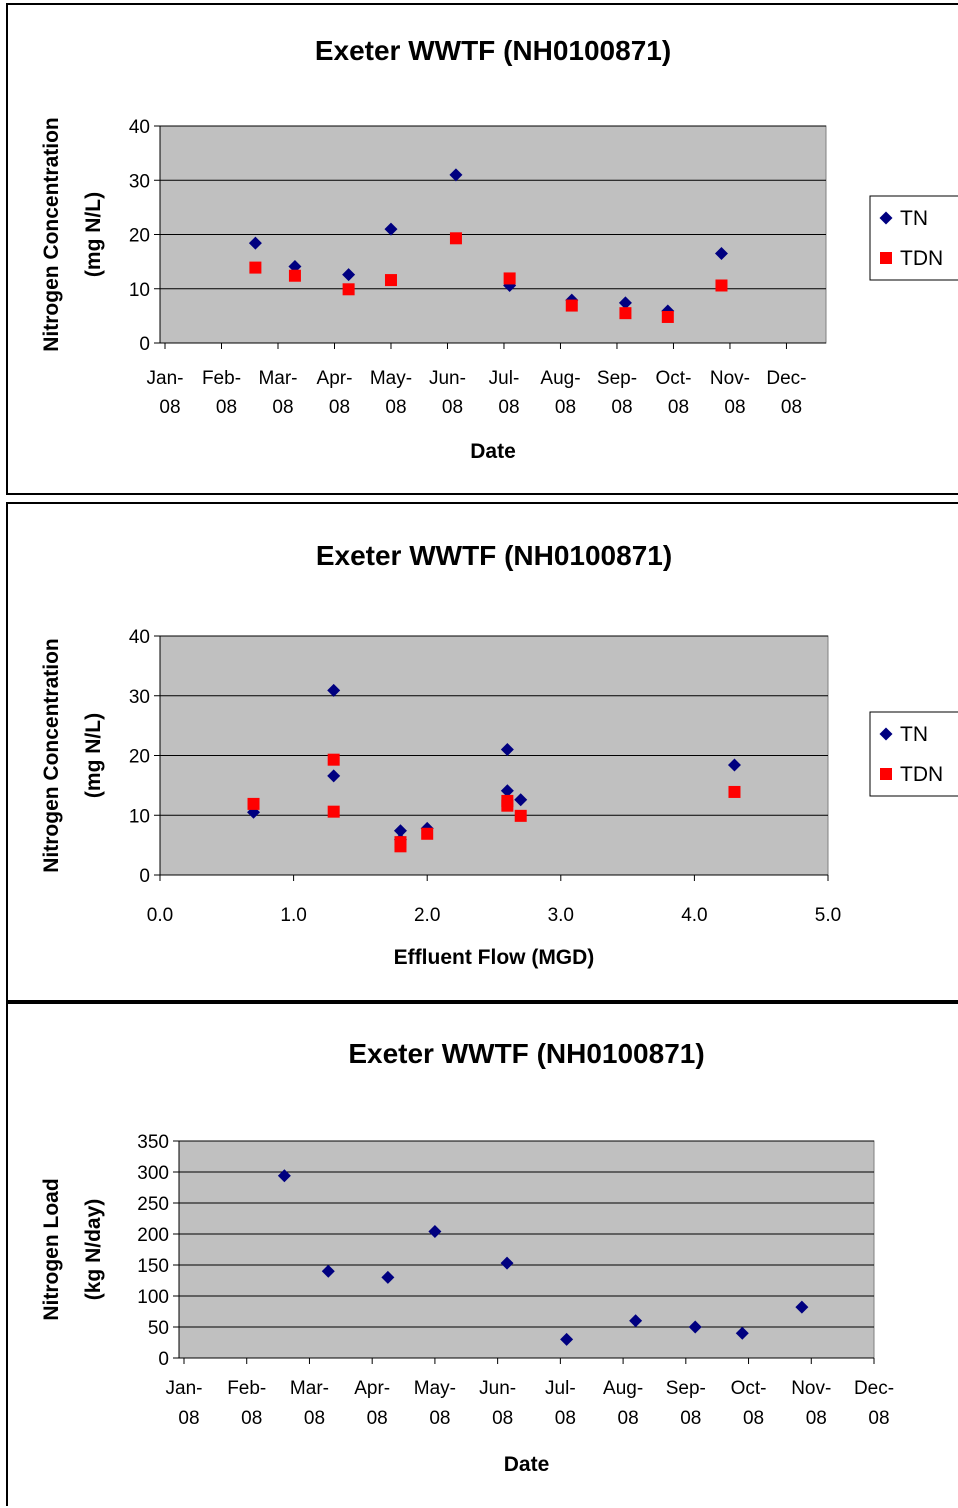  What do you see at coordinates (93, 755) in the screenshot?
I see `y-axis-title-line2: (mg N/L)` at bounding box center [93, 755].